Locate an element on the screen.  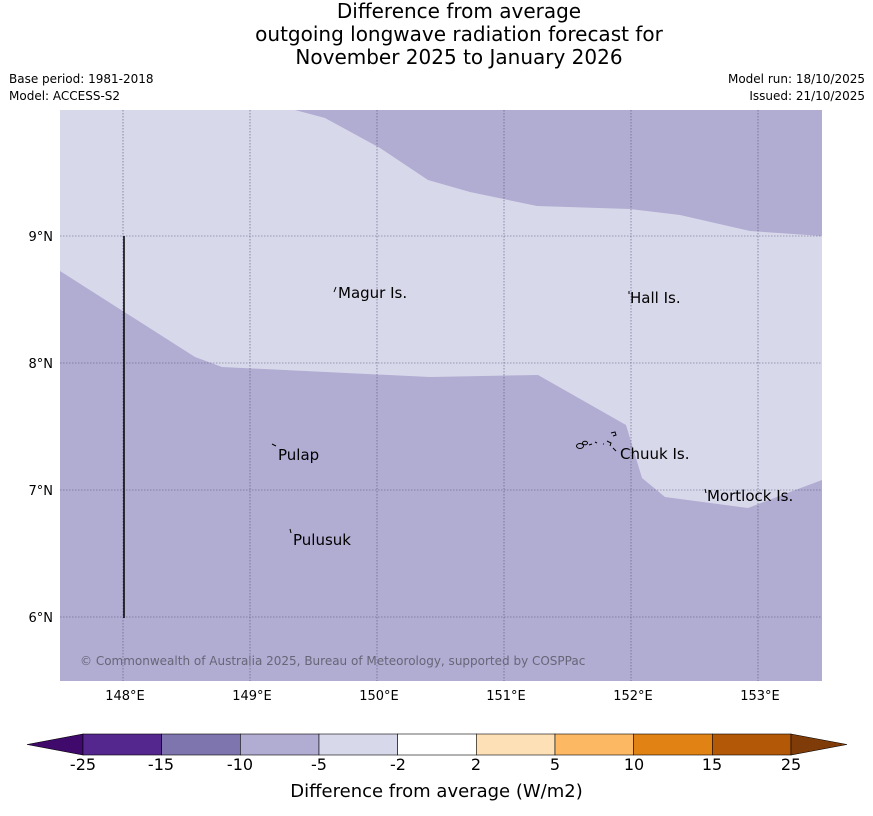
title-line-1: Difference from average is located at coordinates (459, 11).